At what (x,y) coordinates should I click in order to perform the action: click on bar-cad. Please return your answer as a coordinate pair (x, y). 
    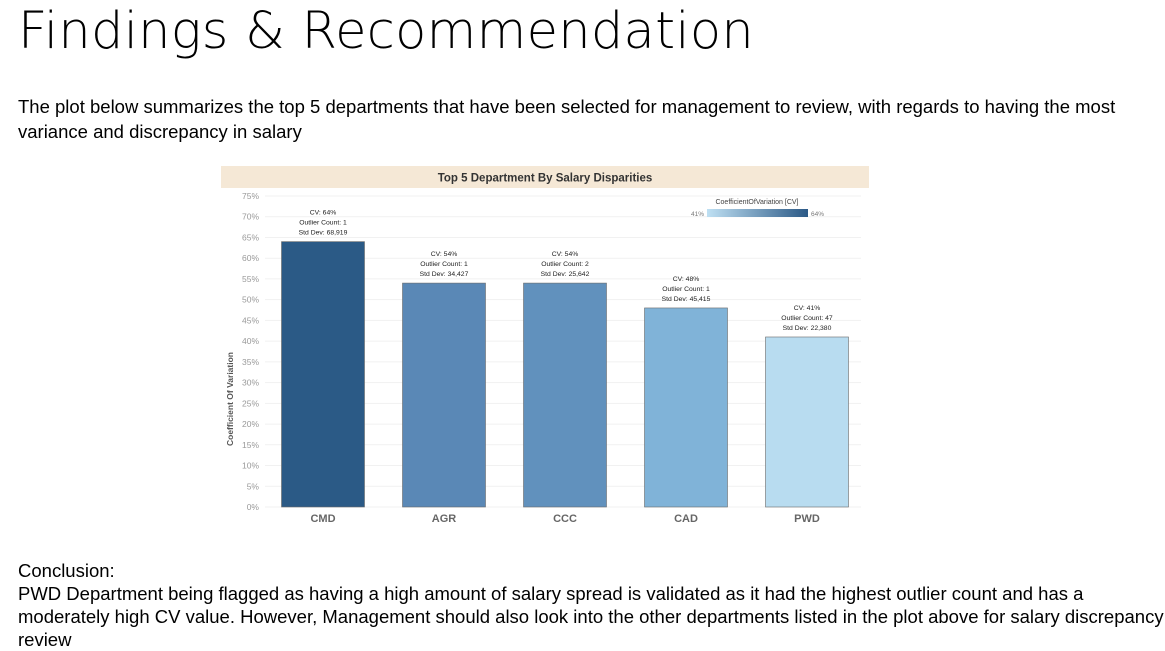
    Looking at the image, I should click on (686, 407).